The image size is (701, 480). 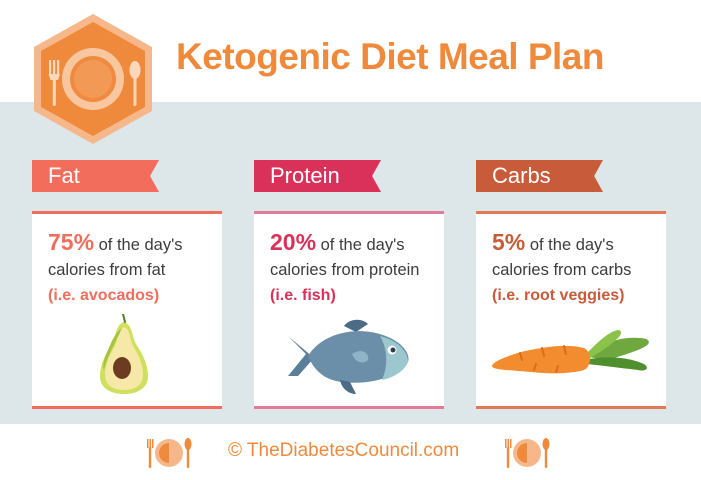 What do you see at coordinates (95, 176) in the screenshot?
I see `tag-fat: Fat` at bounding box center [95, 176].